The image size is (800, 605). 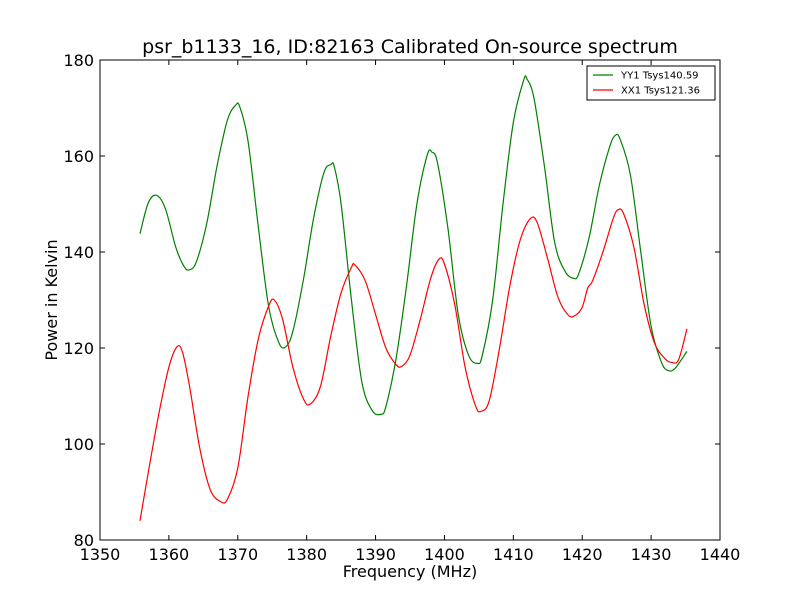 What do you see at coordinates (100, 554) in the screenshot?
I see `x-tick-label: 1350` at bounding box center [100, 554].